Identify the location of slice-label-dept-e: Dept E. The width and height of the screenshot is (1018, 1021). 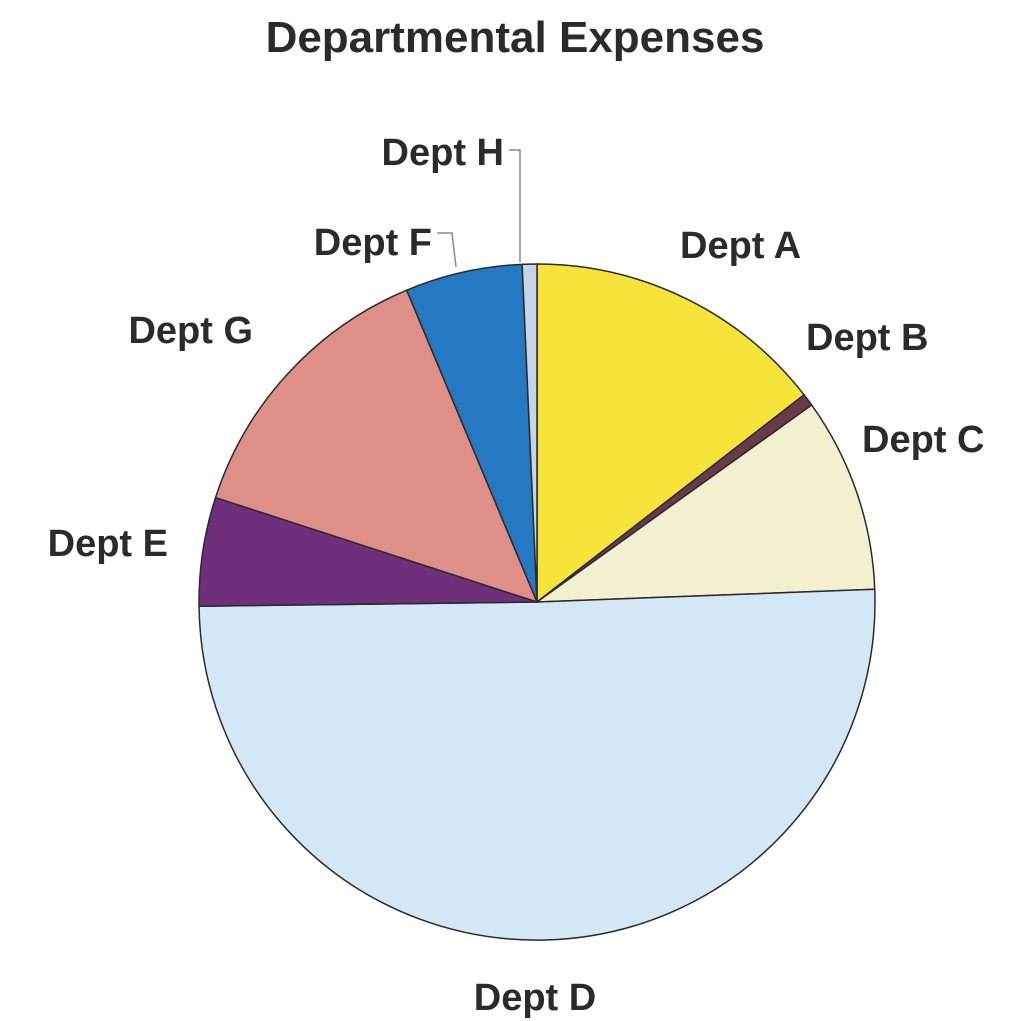
(108, 544).